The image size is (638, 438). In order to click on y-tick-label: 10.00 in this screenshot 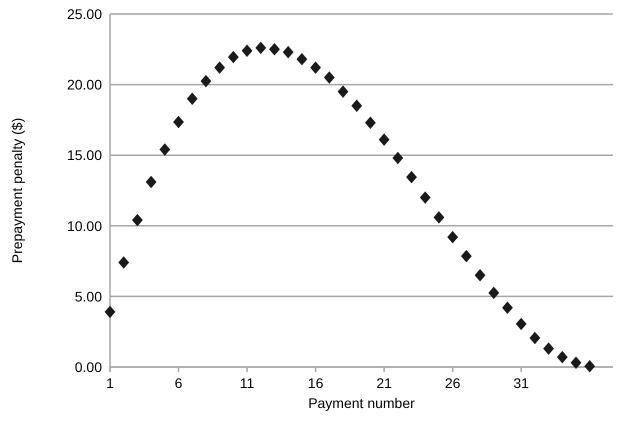, I will do `click(84, 226)`.